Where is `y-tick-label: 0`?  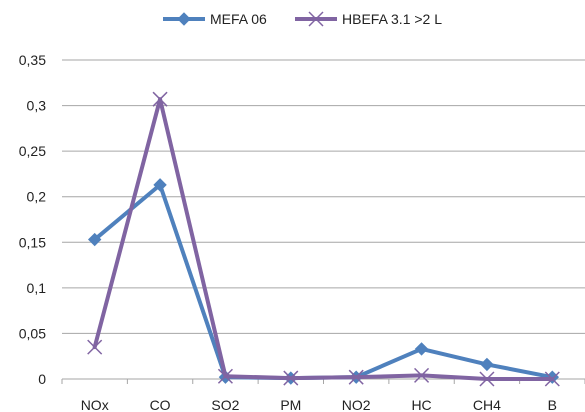 y-tick-label: 0 is located at coordinates (42, 379).